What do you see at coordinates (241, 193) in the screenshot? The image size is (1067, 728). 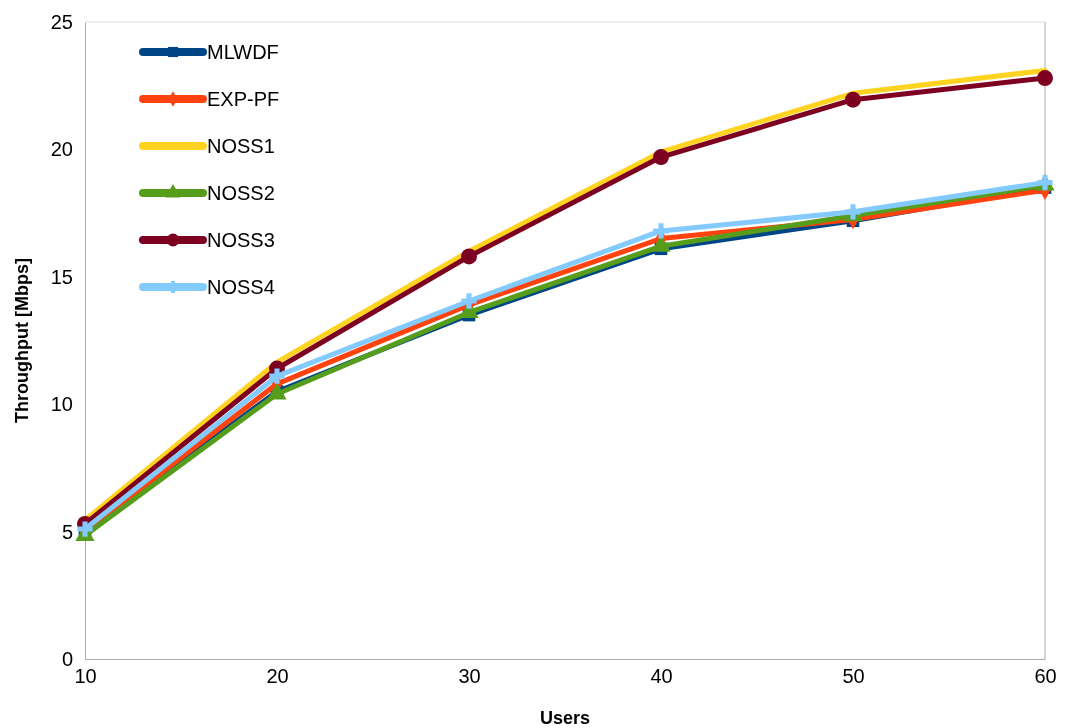 I see `legend-label: NOSS2` at bounding box center [241, 193].